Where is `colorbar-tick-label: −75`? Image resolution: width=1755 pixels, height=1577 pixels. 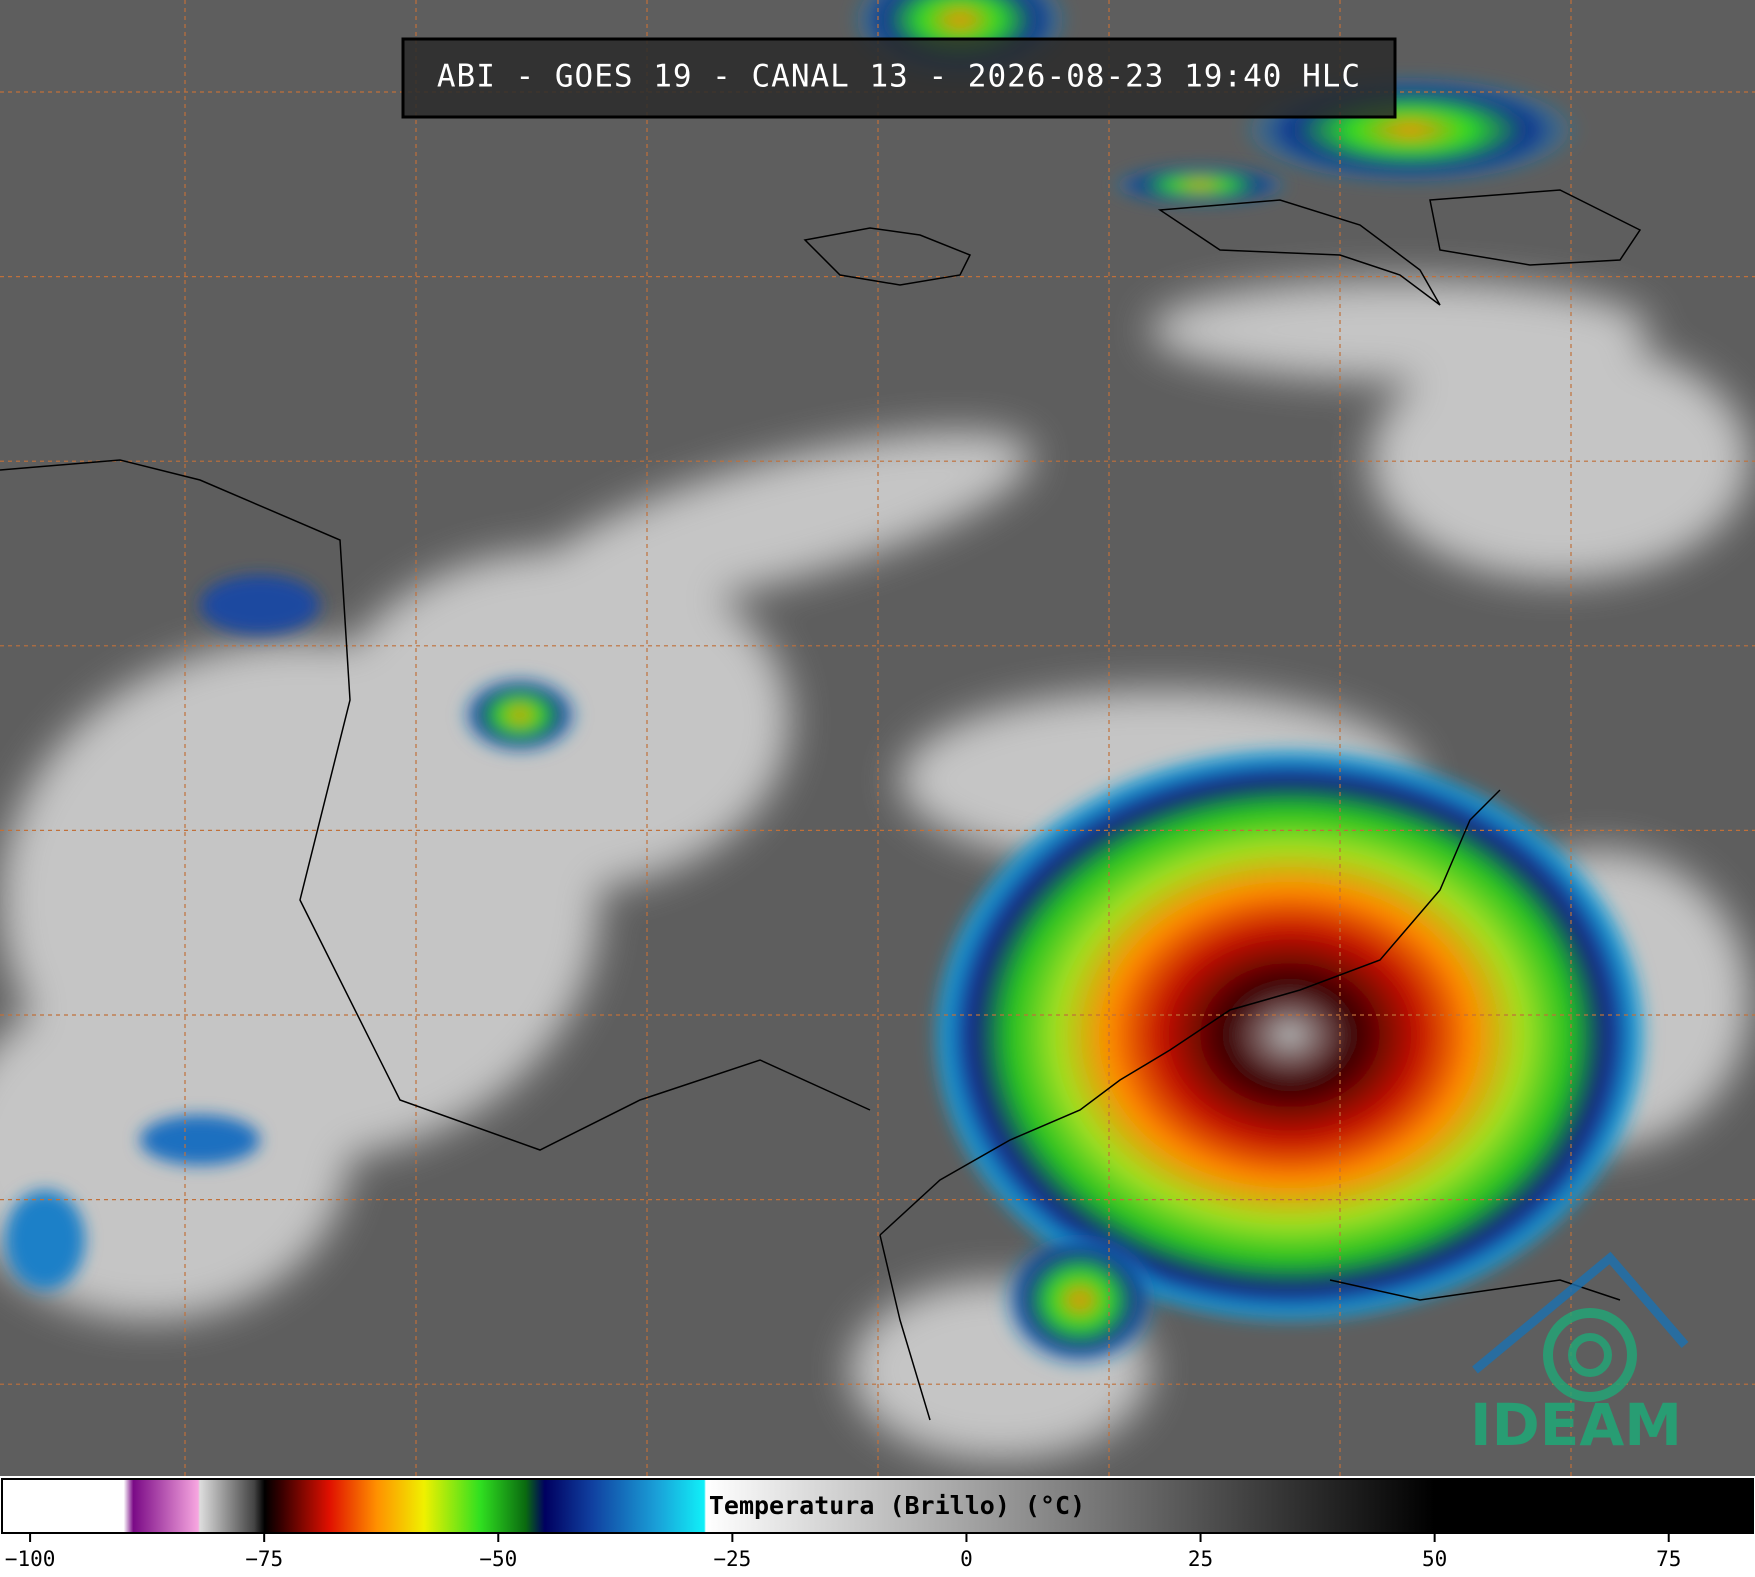
colorbar-tick-label: −75 is located at coordinates (264, 1559).